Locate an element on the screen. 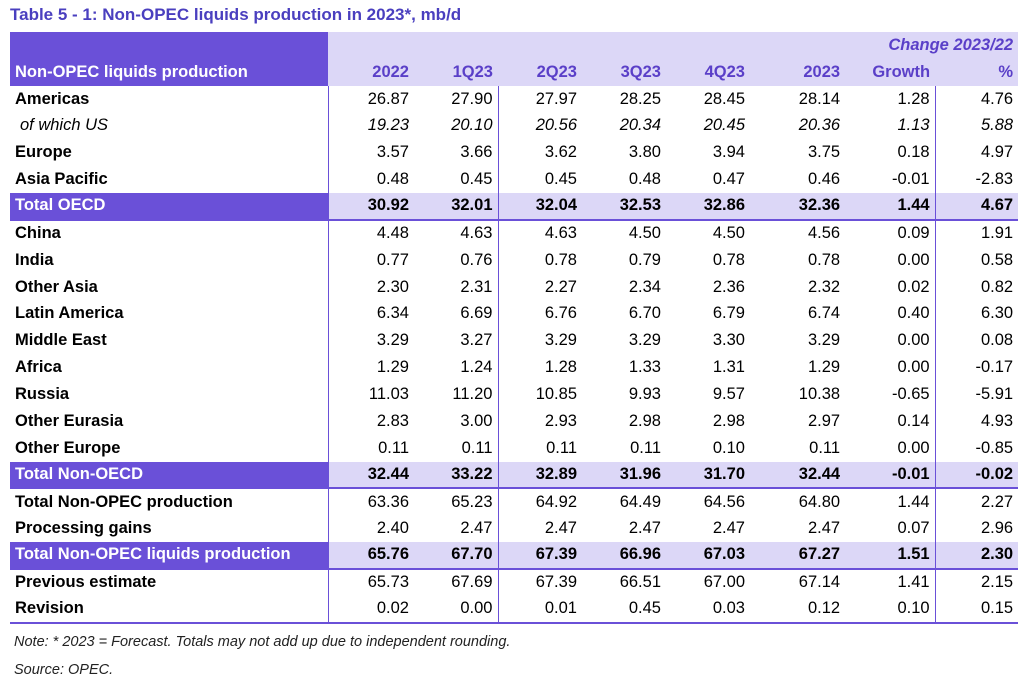 This screenshot has width=1024, height=683. cell: 0.01 is located at coordinates (540, 609).